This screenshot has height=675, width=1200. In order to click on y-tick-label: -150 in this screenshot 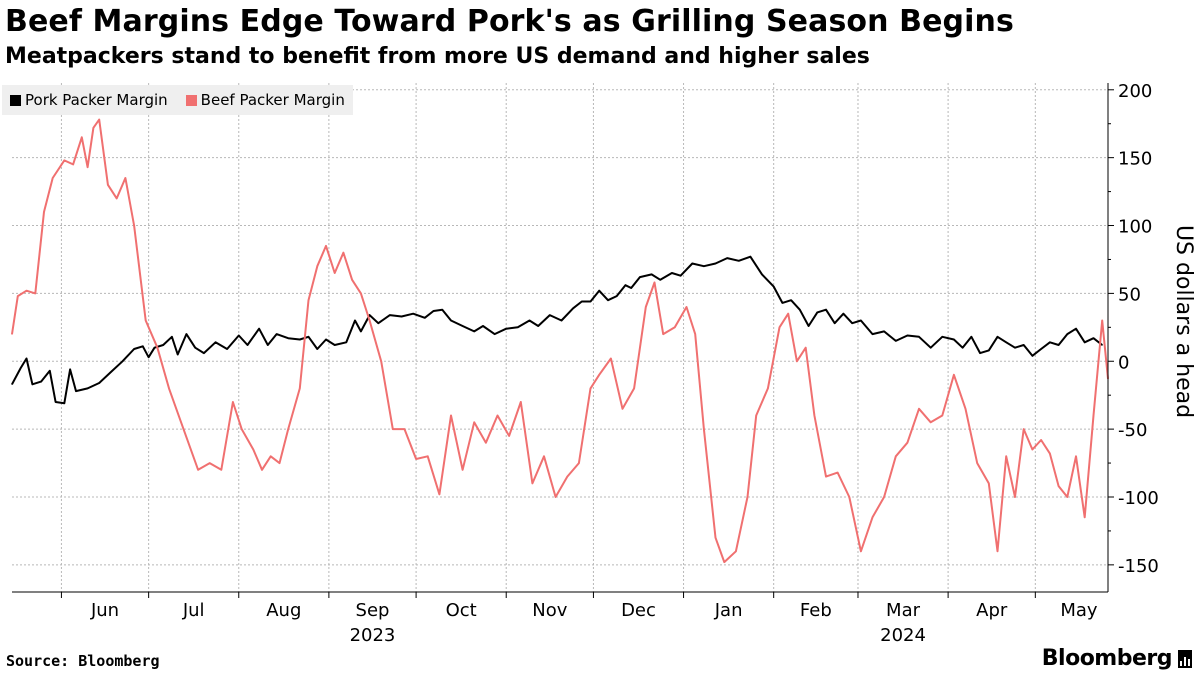, I will do `click(1138, 566)`.